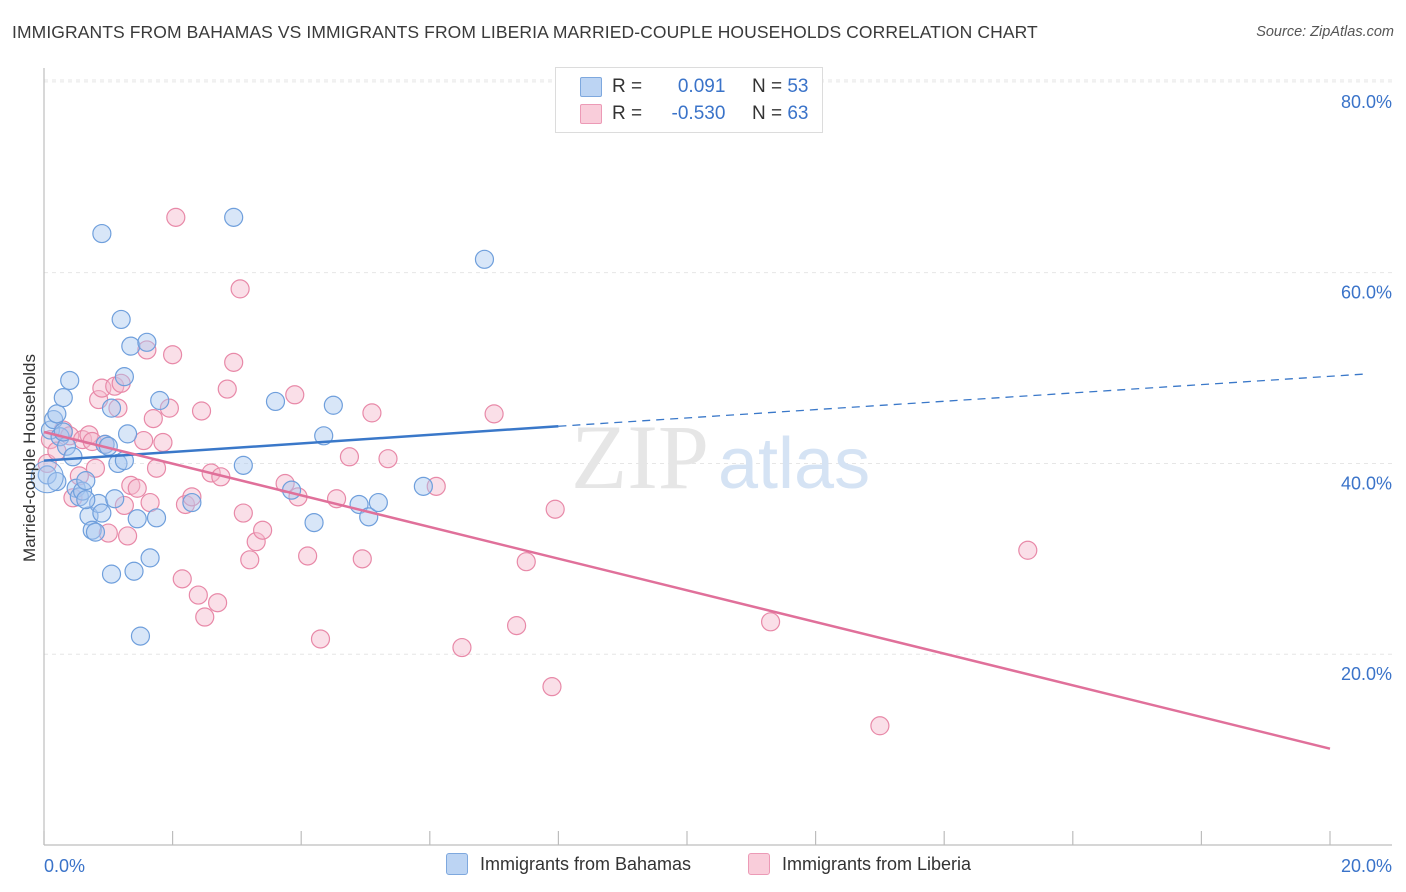 This screenshot has height=892, width=1406. What do you see at coordinates (759, 864) in the screenshot?
I see `bottom-legend-swatch-liberia` at bounding box center [759, 864].